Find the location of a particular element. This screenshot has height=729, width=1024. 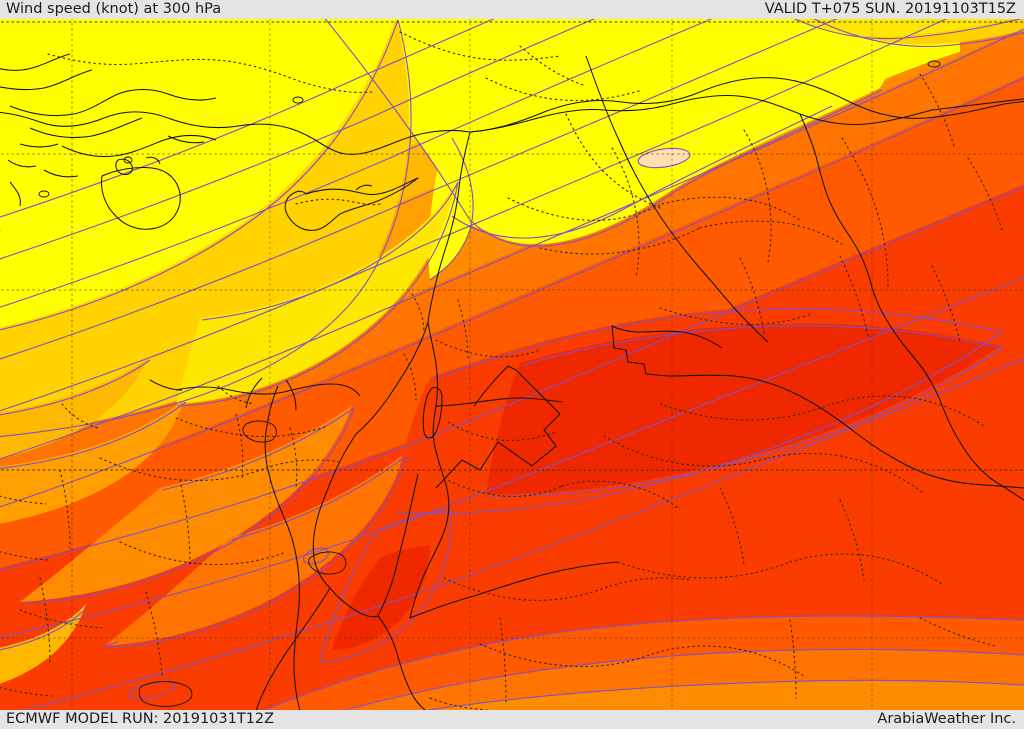

model-run-label: ECMWF MODEL RUN: 20191031T12Z is located at coordinates (140, 719).